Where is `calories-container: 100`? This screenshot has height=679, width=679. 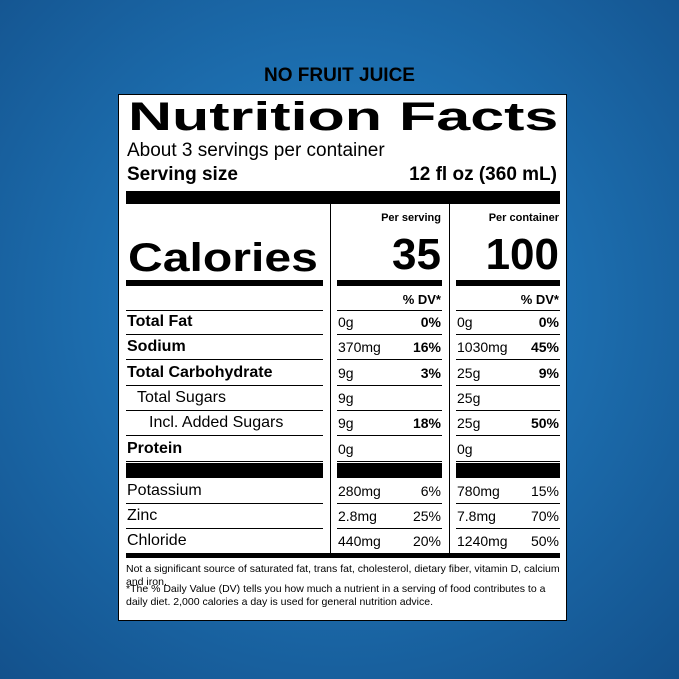 calories-container: 100 is located at coordinates (522, 254).